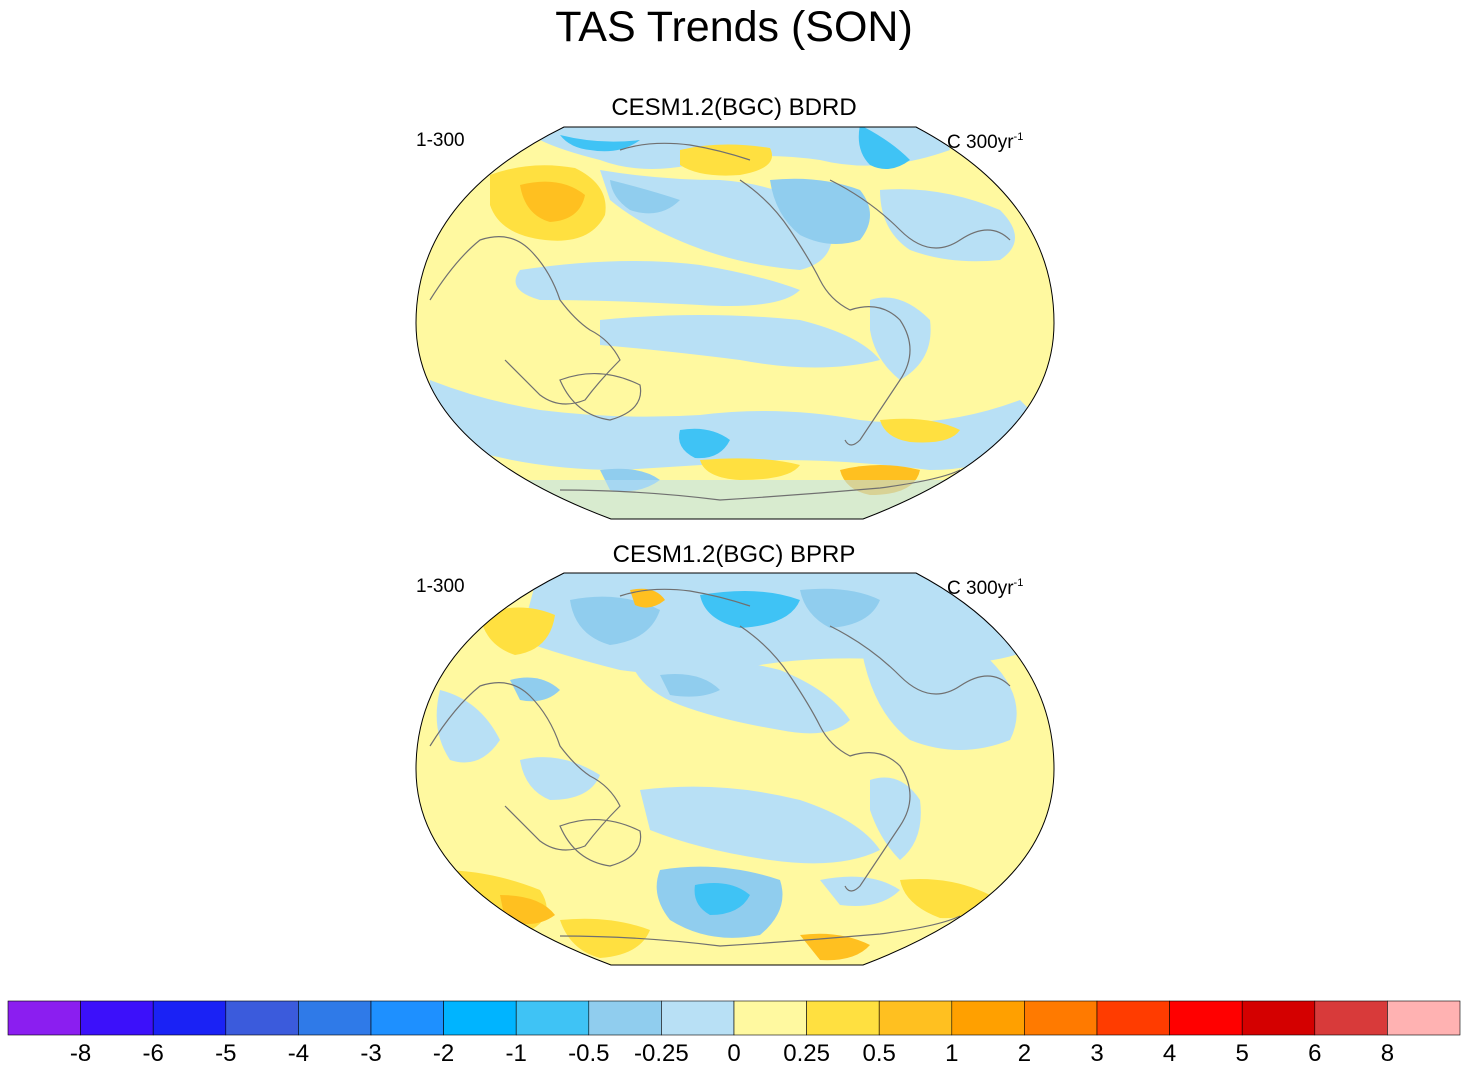 This screenshot has width=1468, height=1074. What do you see at coordinates (734, 107) in the screenshot?
I see `panel-title-top: CESM1.2(BGC) BDRD` at bounding box center [734, 107].